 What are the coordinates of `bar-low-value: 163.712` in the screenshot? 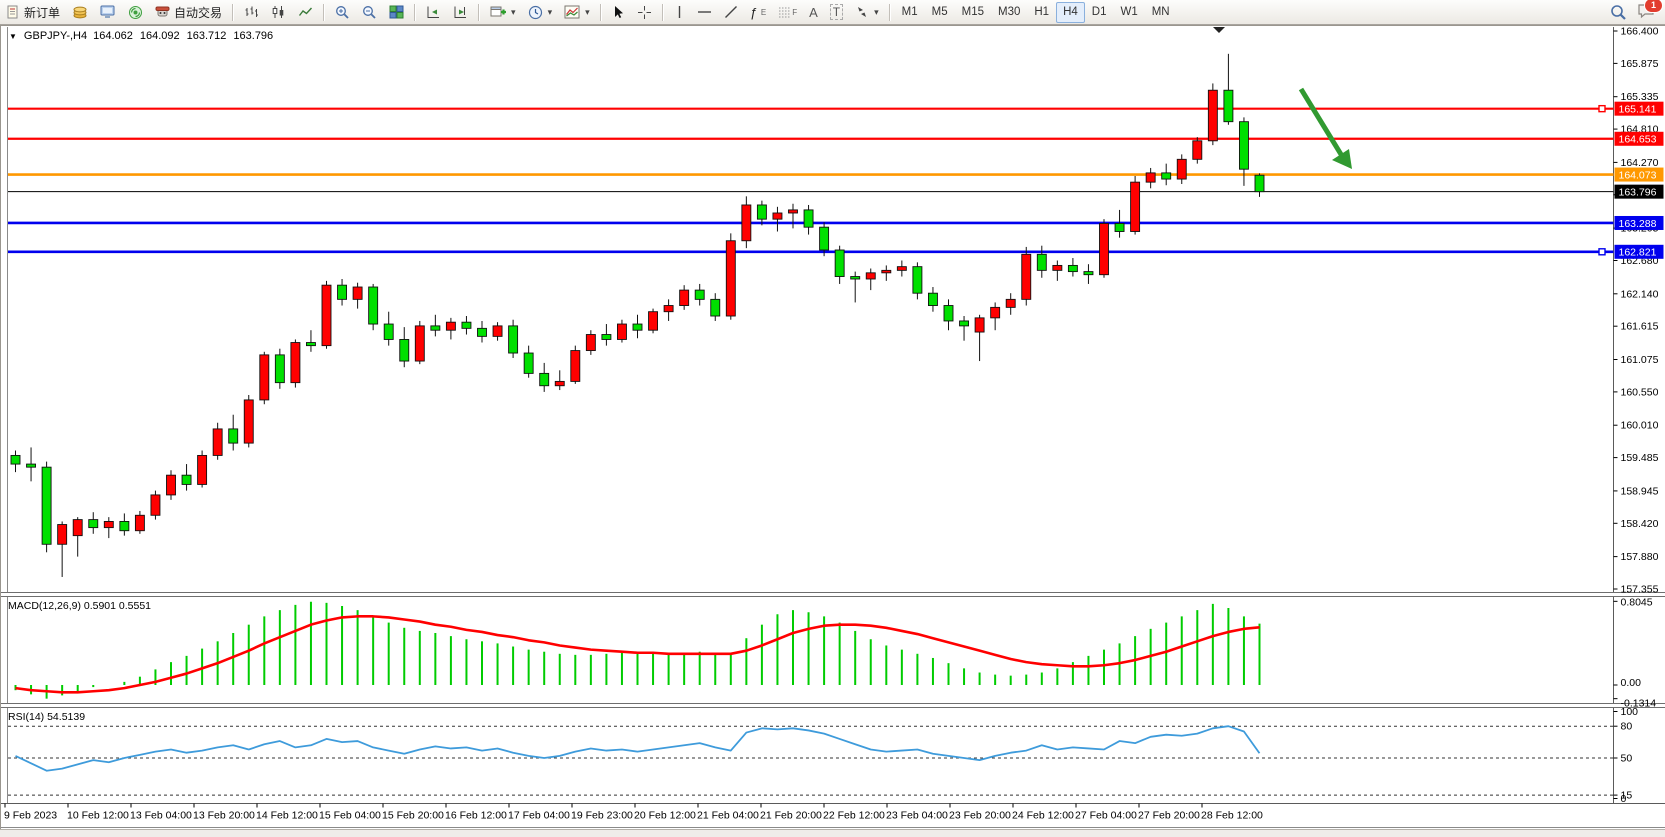 It's located at (206, 36).